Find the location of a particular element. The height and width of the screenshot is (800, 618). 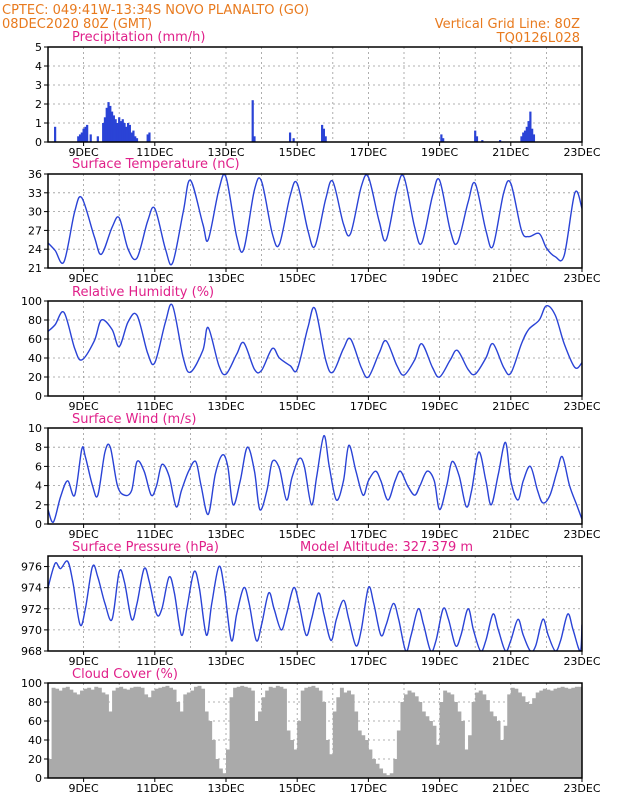

pres-xtick-label: 9DEC is located at coordinates (84, 661).